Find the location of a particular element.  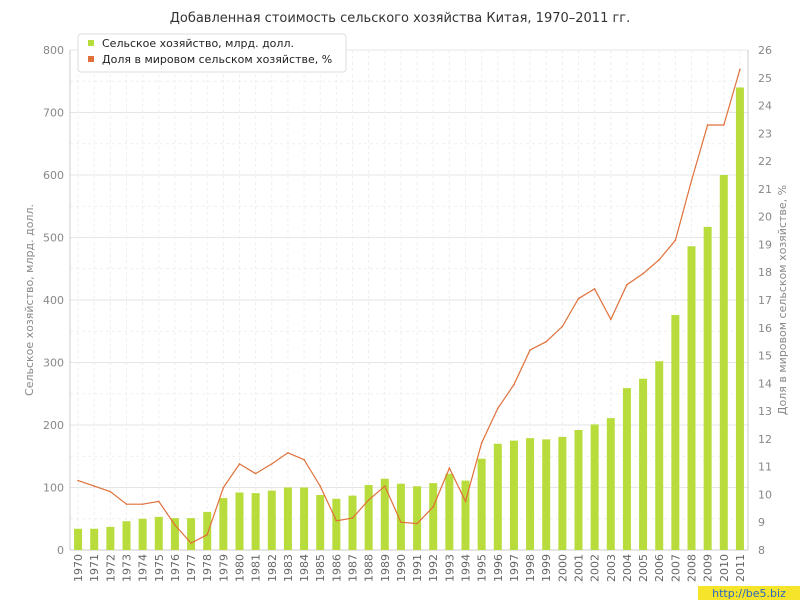

x-tick-label: 2005 is located at coordinates (643, 568).